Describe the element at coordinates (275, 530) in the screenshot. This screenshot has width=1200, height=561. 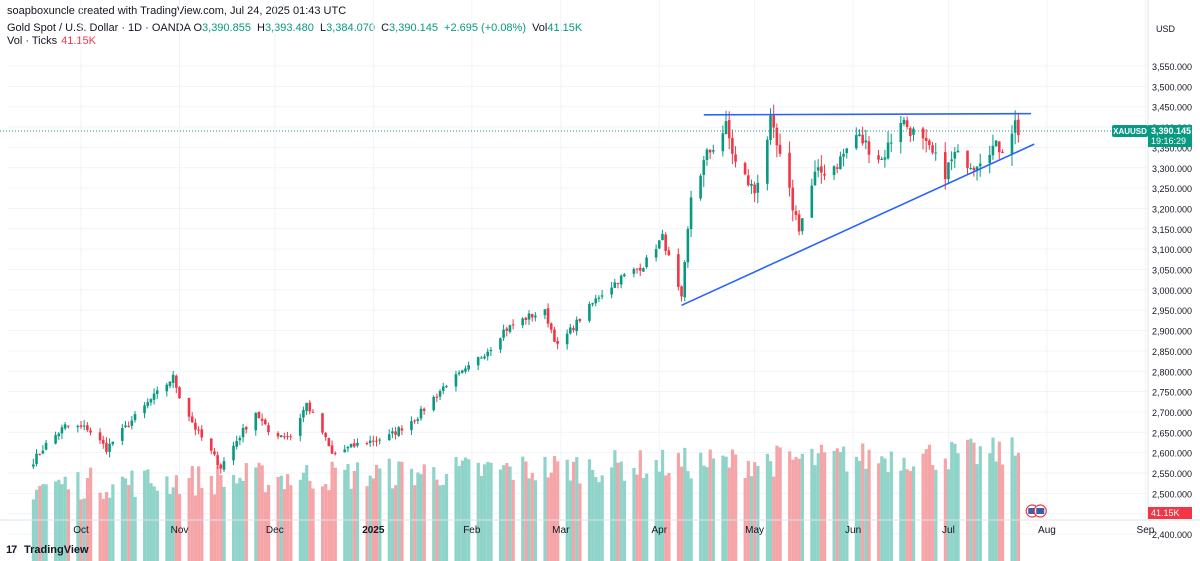
I see `time-tick-label: Dec` at that location.